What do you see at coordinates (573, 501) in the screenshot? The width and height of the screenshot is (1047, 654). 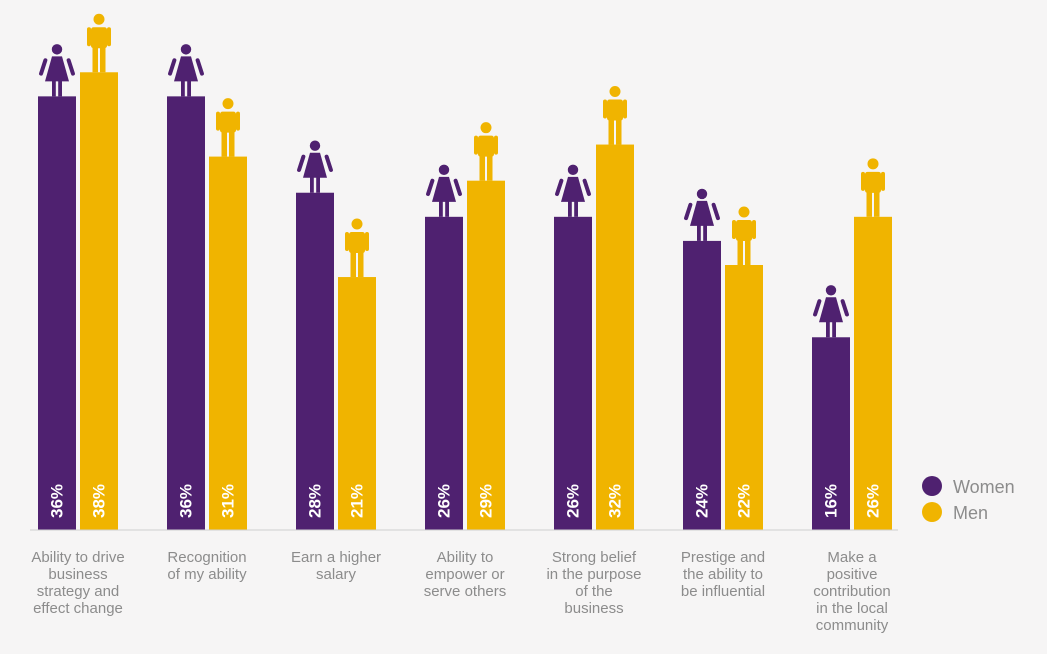 I see `value-label-women-5: 26%` at bounding box center [573, 501].